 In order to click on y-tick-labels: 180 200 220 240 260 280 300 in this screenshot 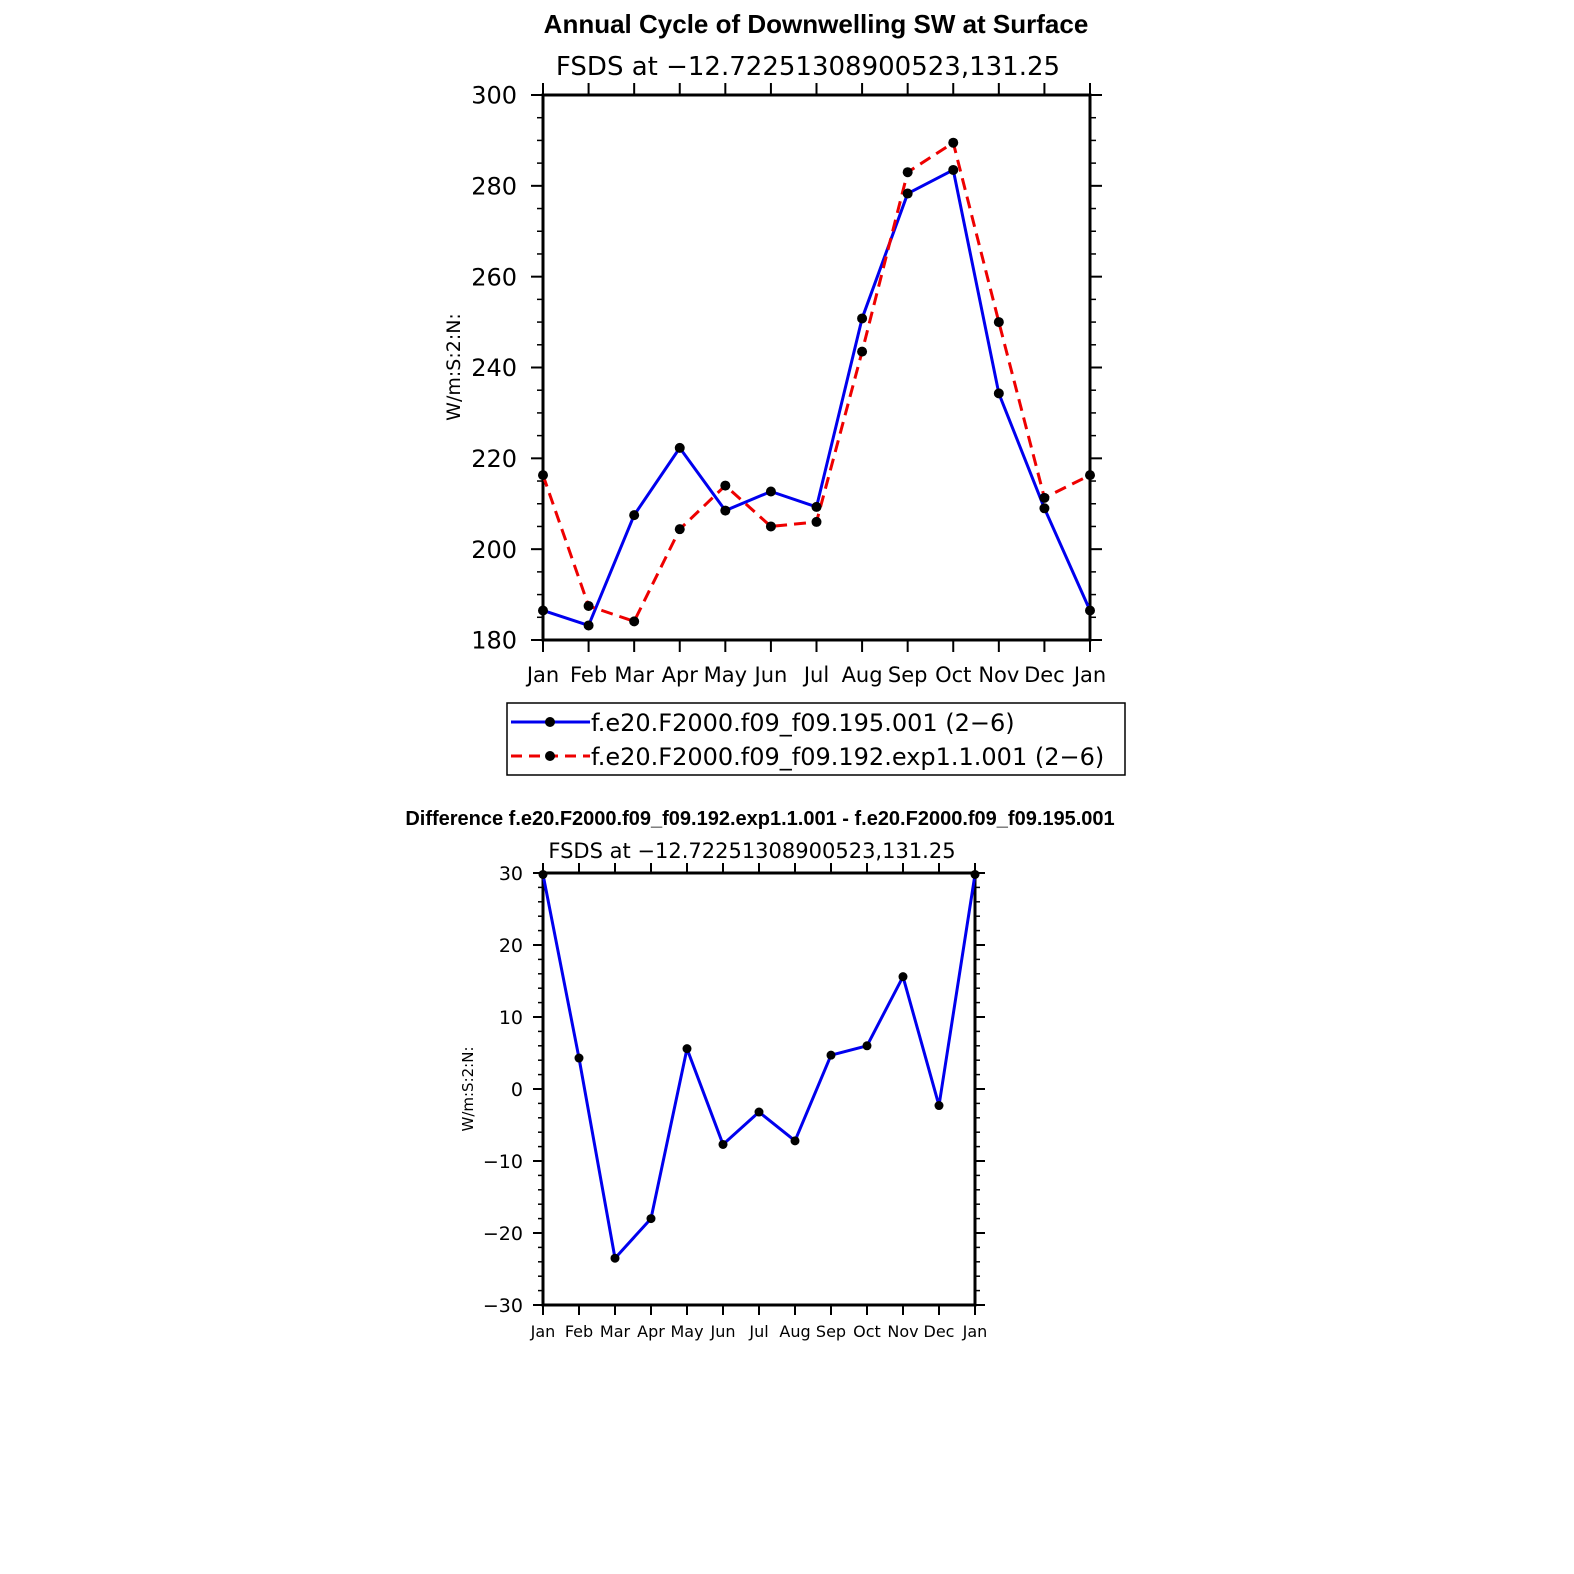, I will do `click(494, 368)`.